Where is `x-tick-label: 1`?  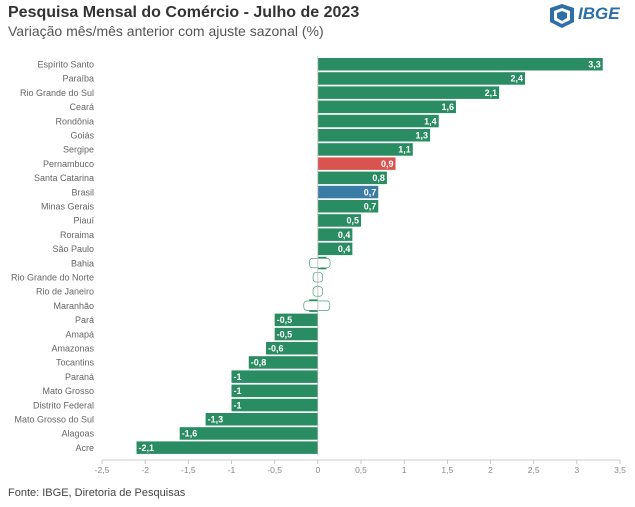
x-tick-label: 1 is located at coordinates (404, 470).